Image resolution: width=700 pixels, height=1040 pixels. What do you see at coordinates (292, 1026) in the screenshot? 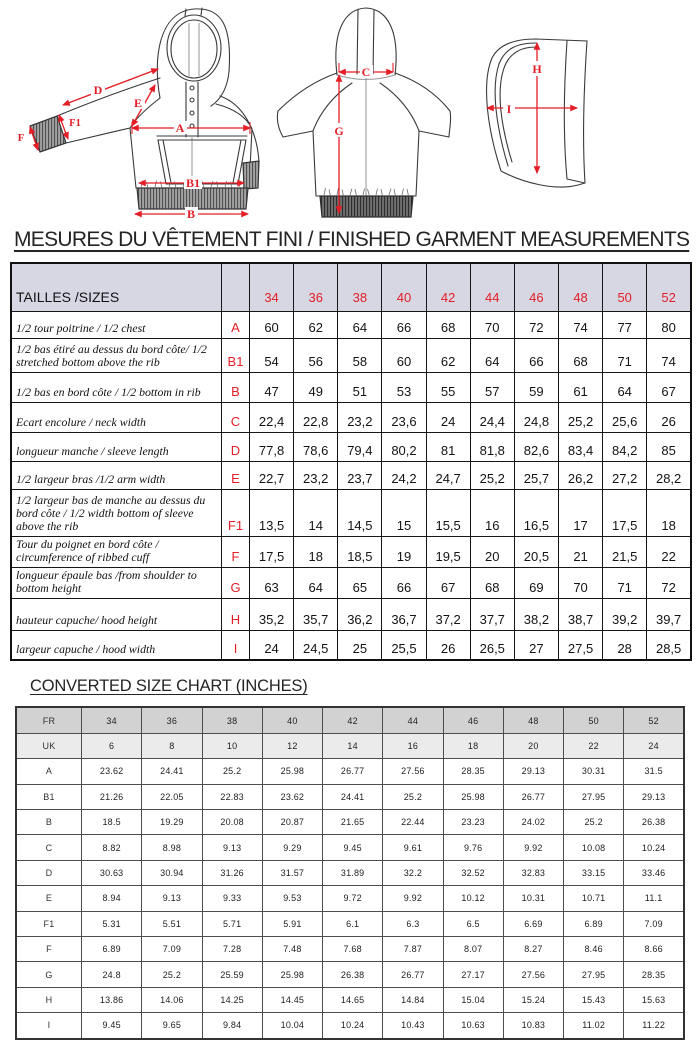
I see `inches-value: 10.04` at bounding box center [292, 1026].